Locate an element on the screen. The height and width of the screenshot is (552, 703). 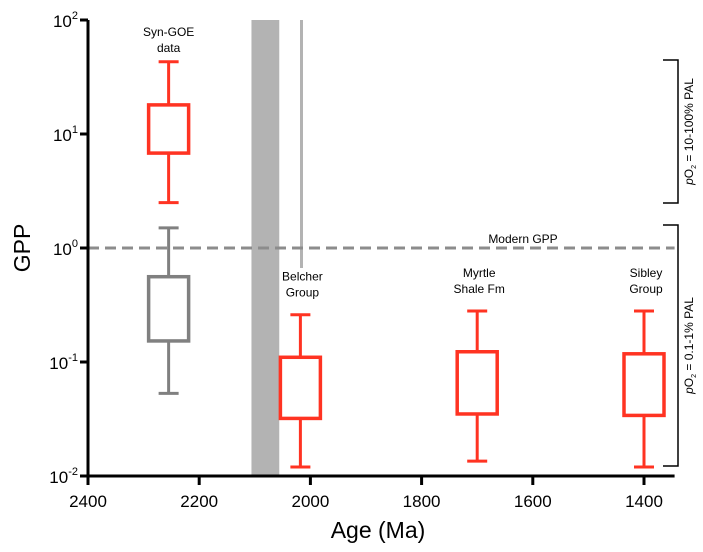
y-tick-label: 10¹ is located at coordinates (65, 134).